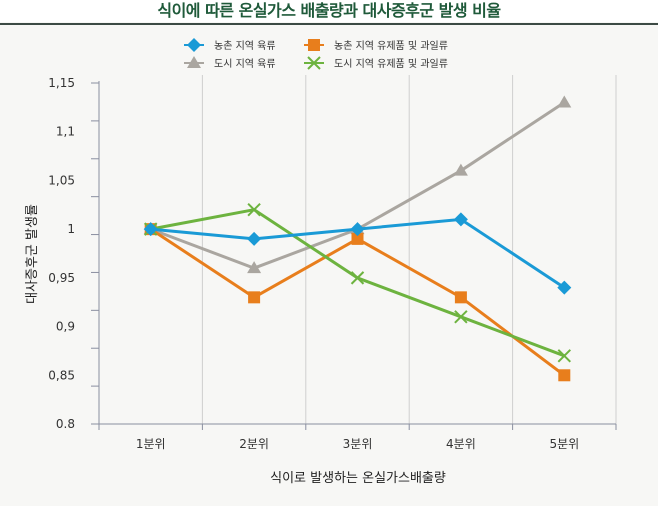 The height and width of the screenshot is (506, 658). What do you see at coordinates (254, 444) in the screenshot?
I see `x-tick-label: 2분위` at bounding box center [254, 444].